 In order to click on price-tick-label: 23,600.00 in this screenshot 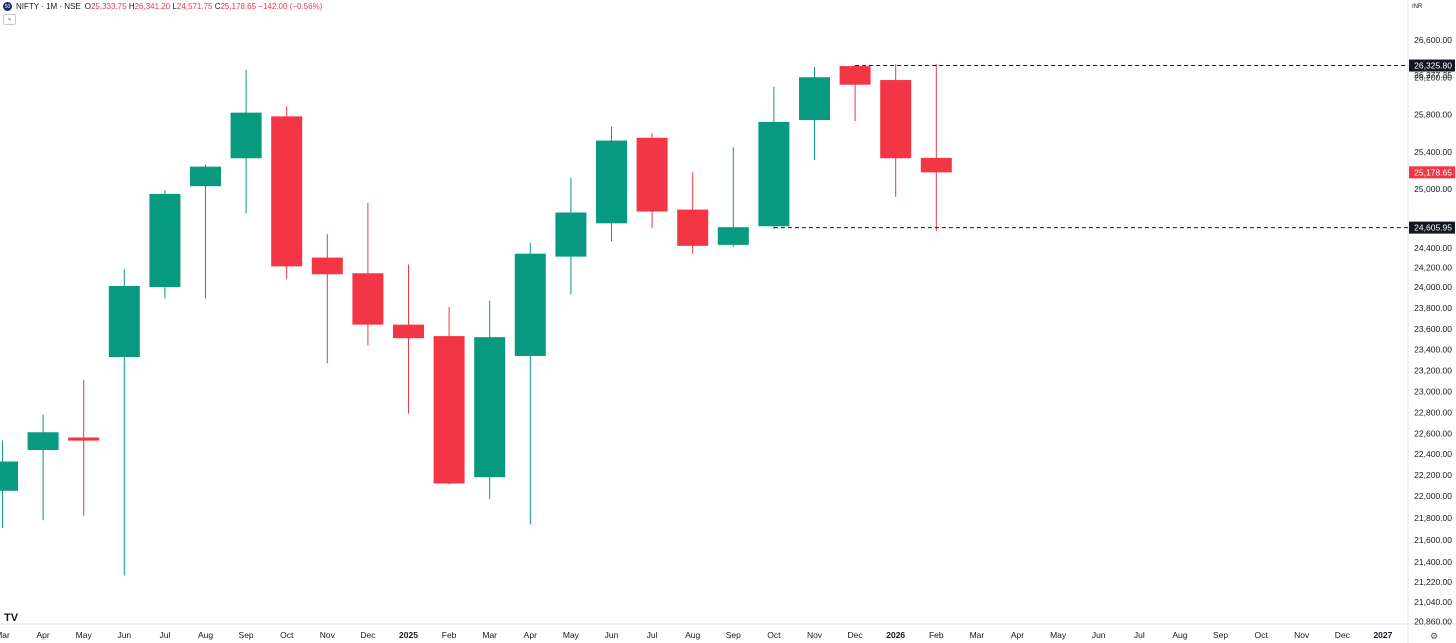, I will do `click(1433, 329)`.